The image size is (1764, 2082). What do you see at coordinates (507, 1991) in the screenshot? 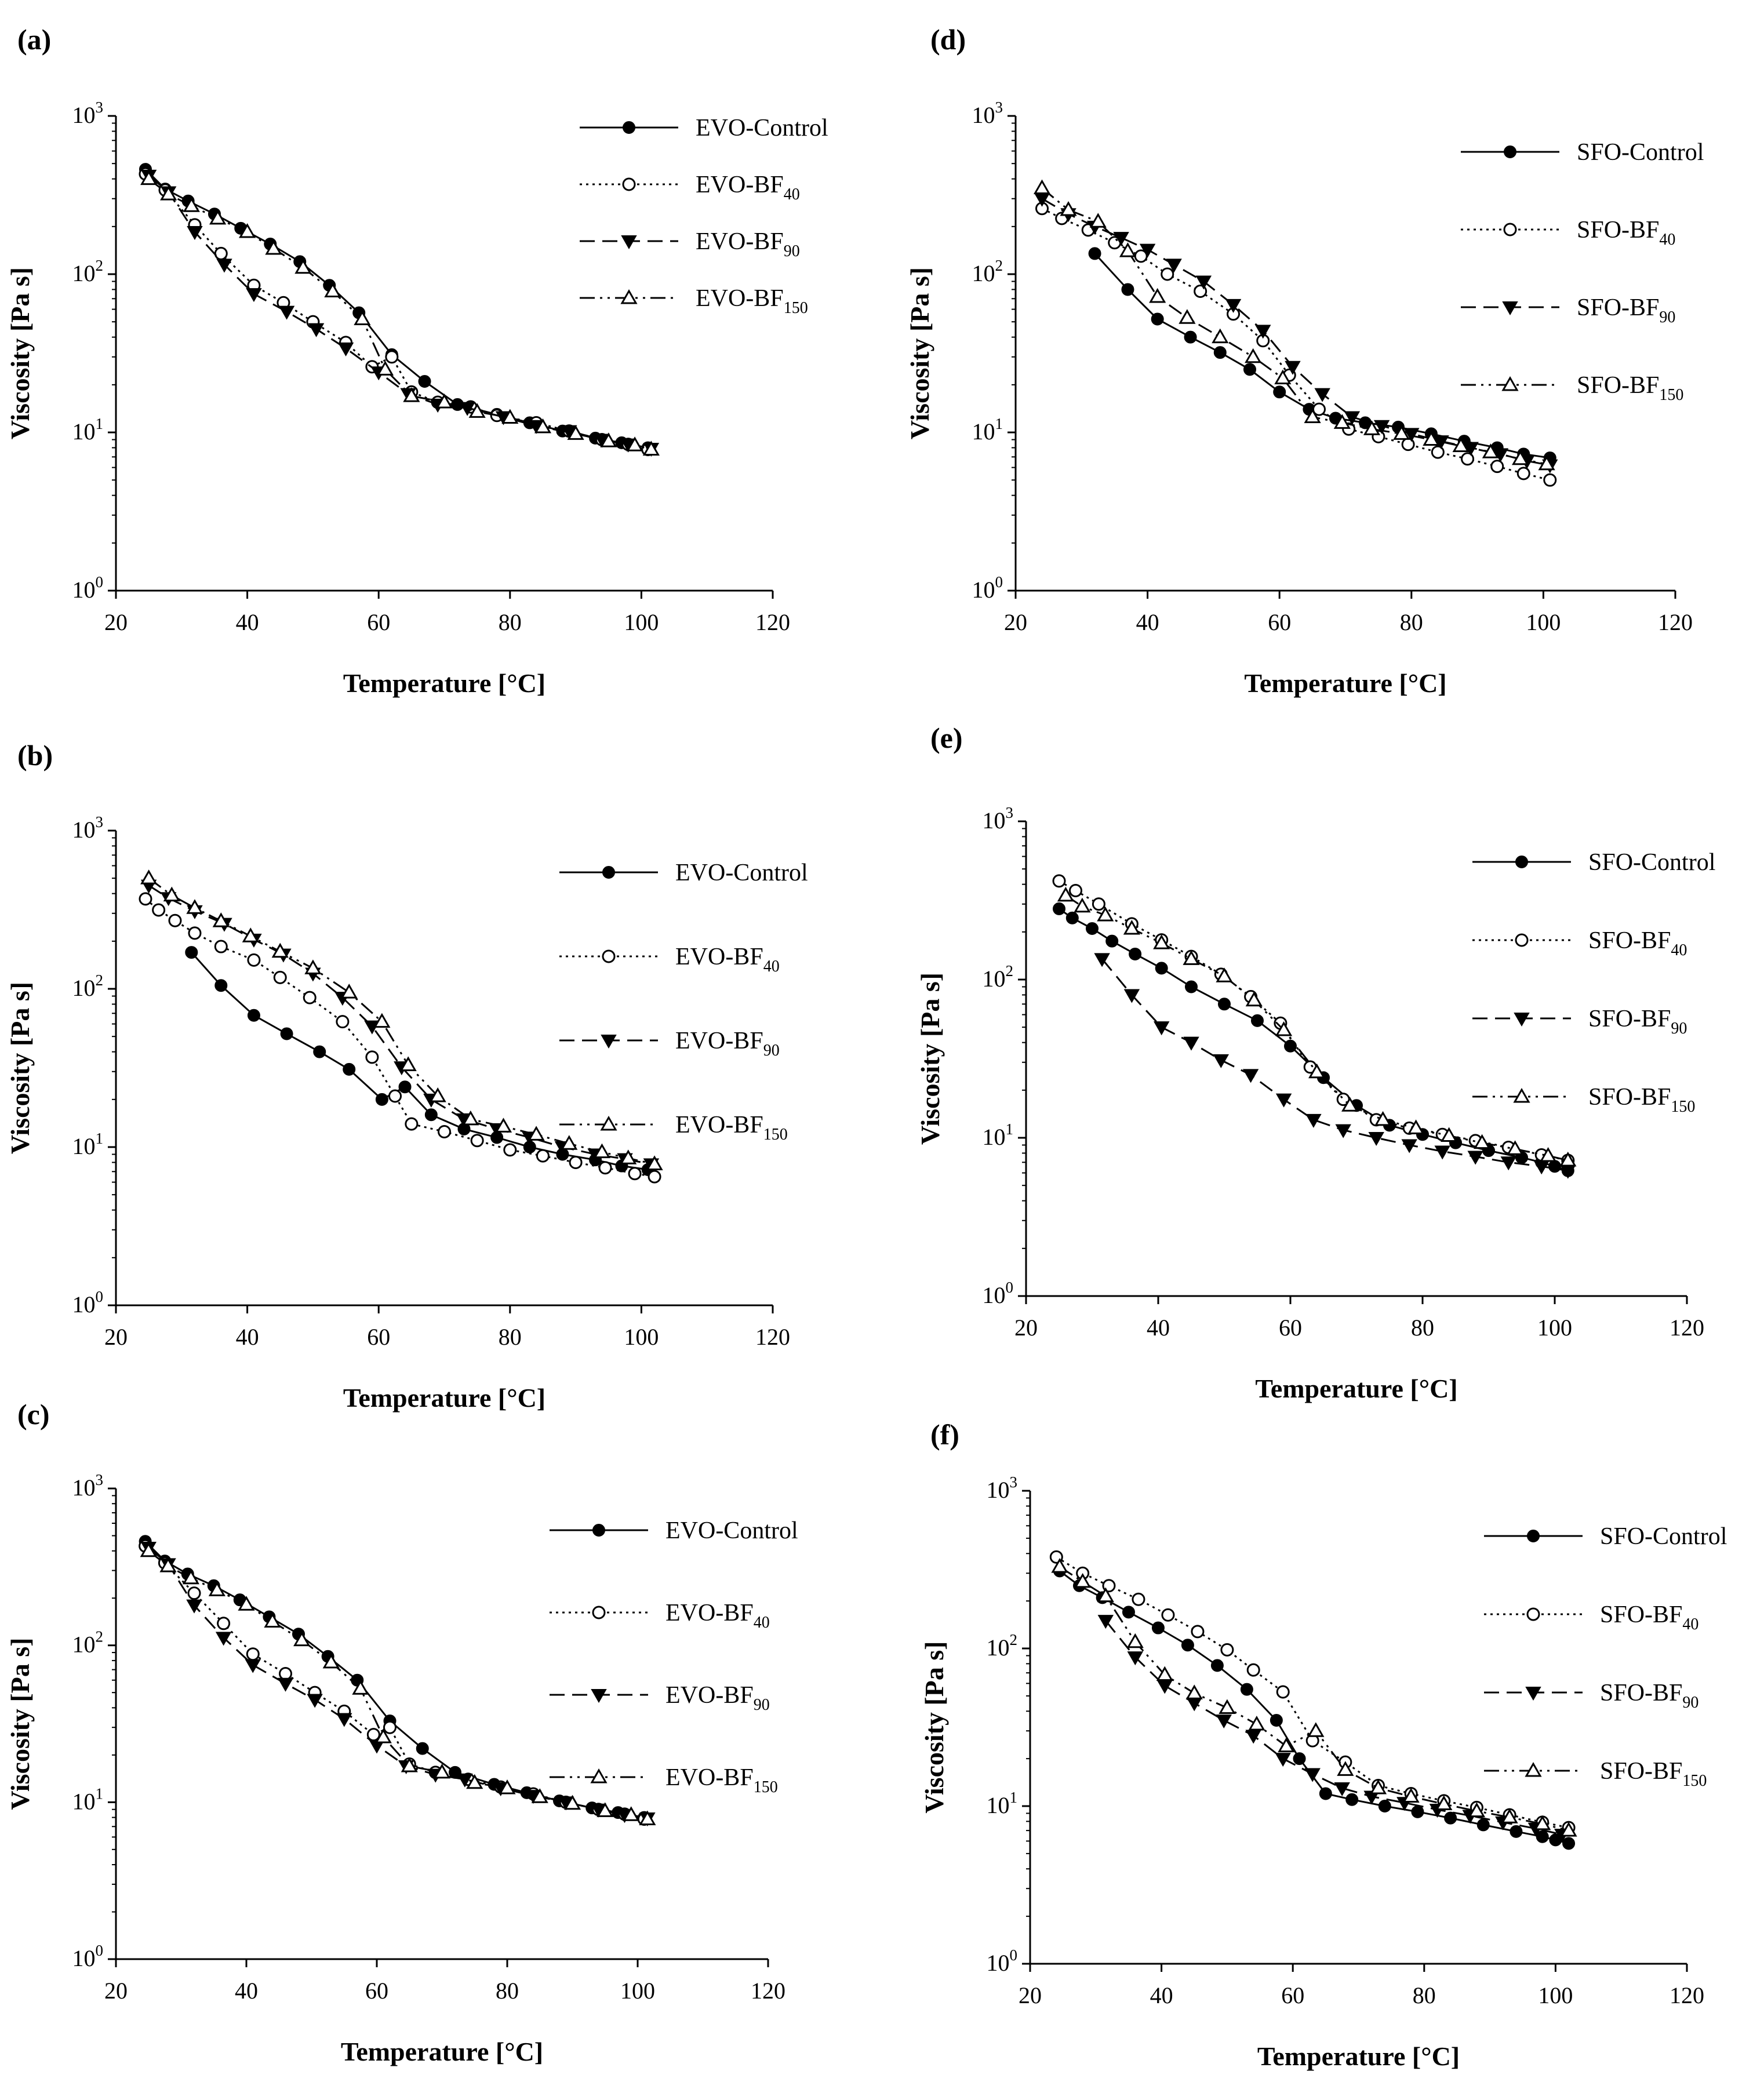
I see `x-tick-label: 80` at bounding box center [507, 1991].